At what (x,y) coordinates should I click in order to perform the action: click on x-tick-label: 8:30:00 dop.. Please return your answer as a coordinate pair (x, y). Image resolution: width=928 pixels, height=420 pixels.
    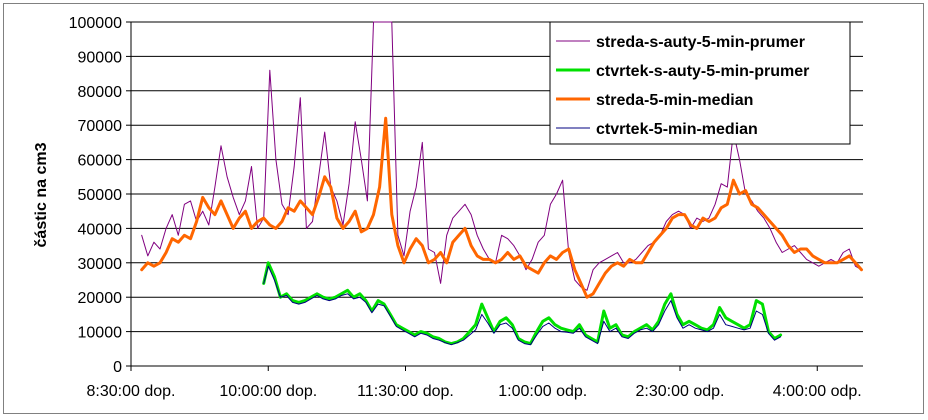
    Looking at the image, I should click on (131, 391).